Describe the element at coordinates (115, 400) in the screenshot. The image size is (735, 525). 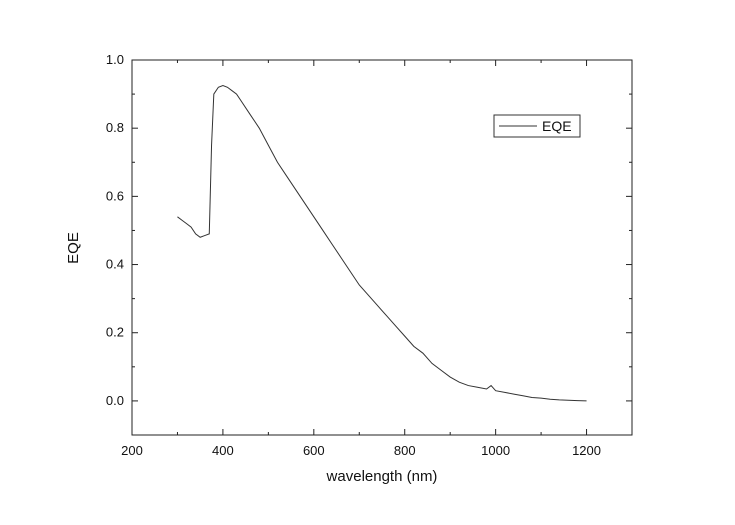
I see `y-tick-label: 0.0` at that location.